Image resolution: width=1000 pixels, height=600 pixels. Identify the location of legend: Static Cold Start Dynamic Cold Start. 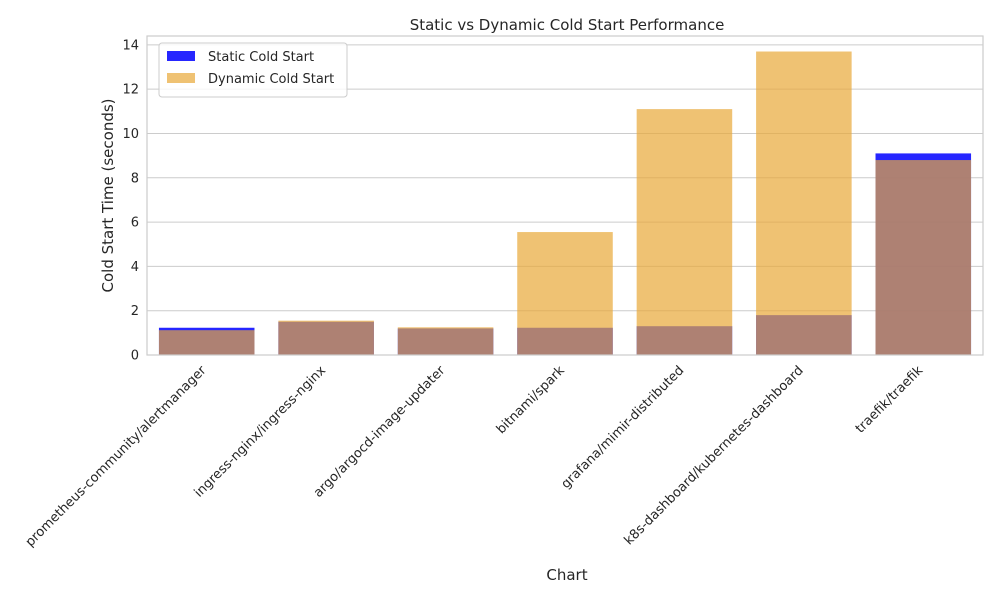
(253, 70).